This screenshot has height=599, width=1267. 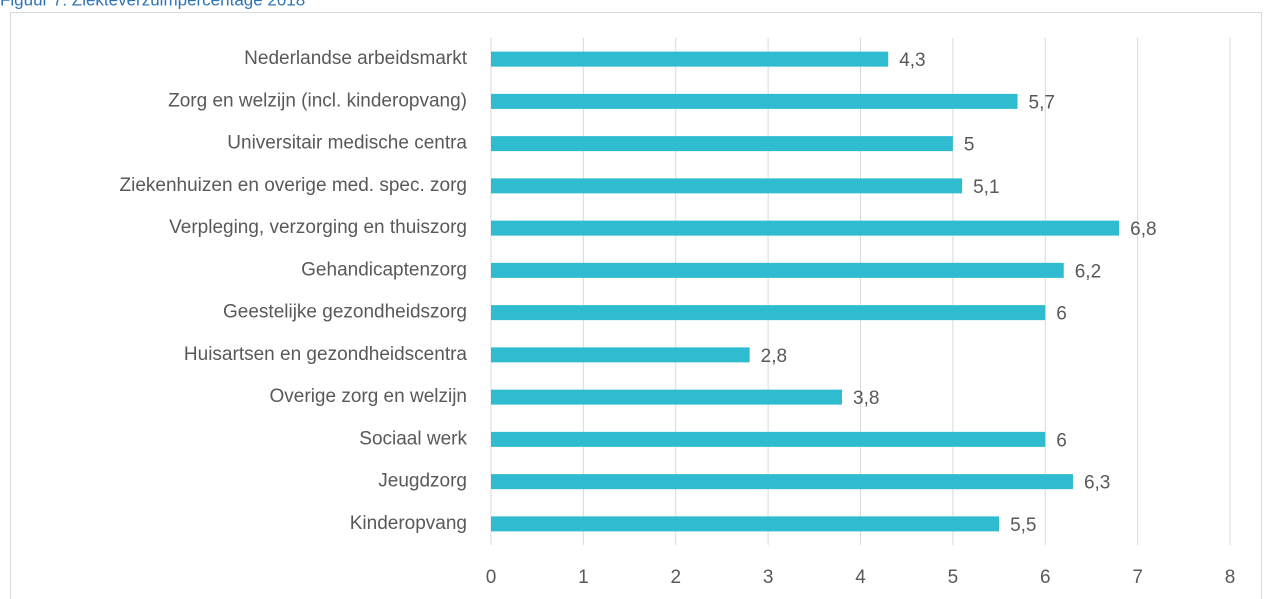 What do you see at coordinates (1023, 525) in the screenshot?
I see `value-label: 5,5` at bounding box center [1023, 525].